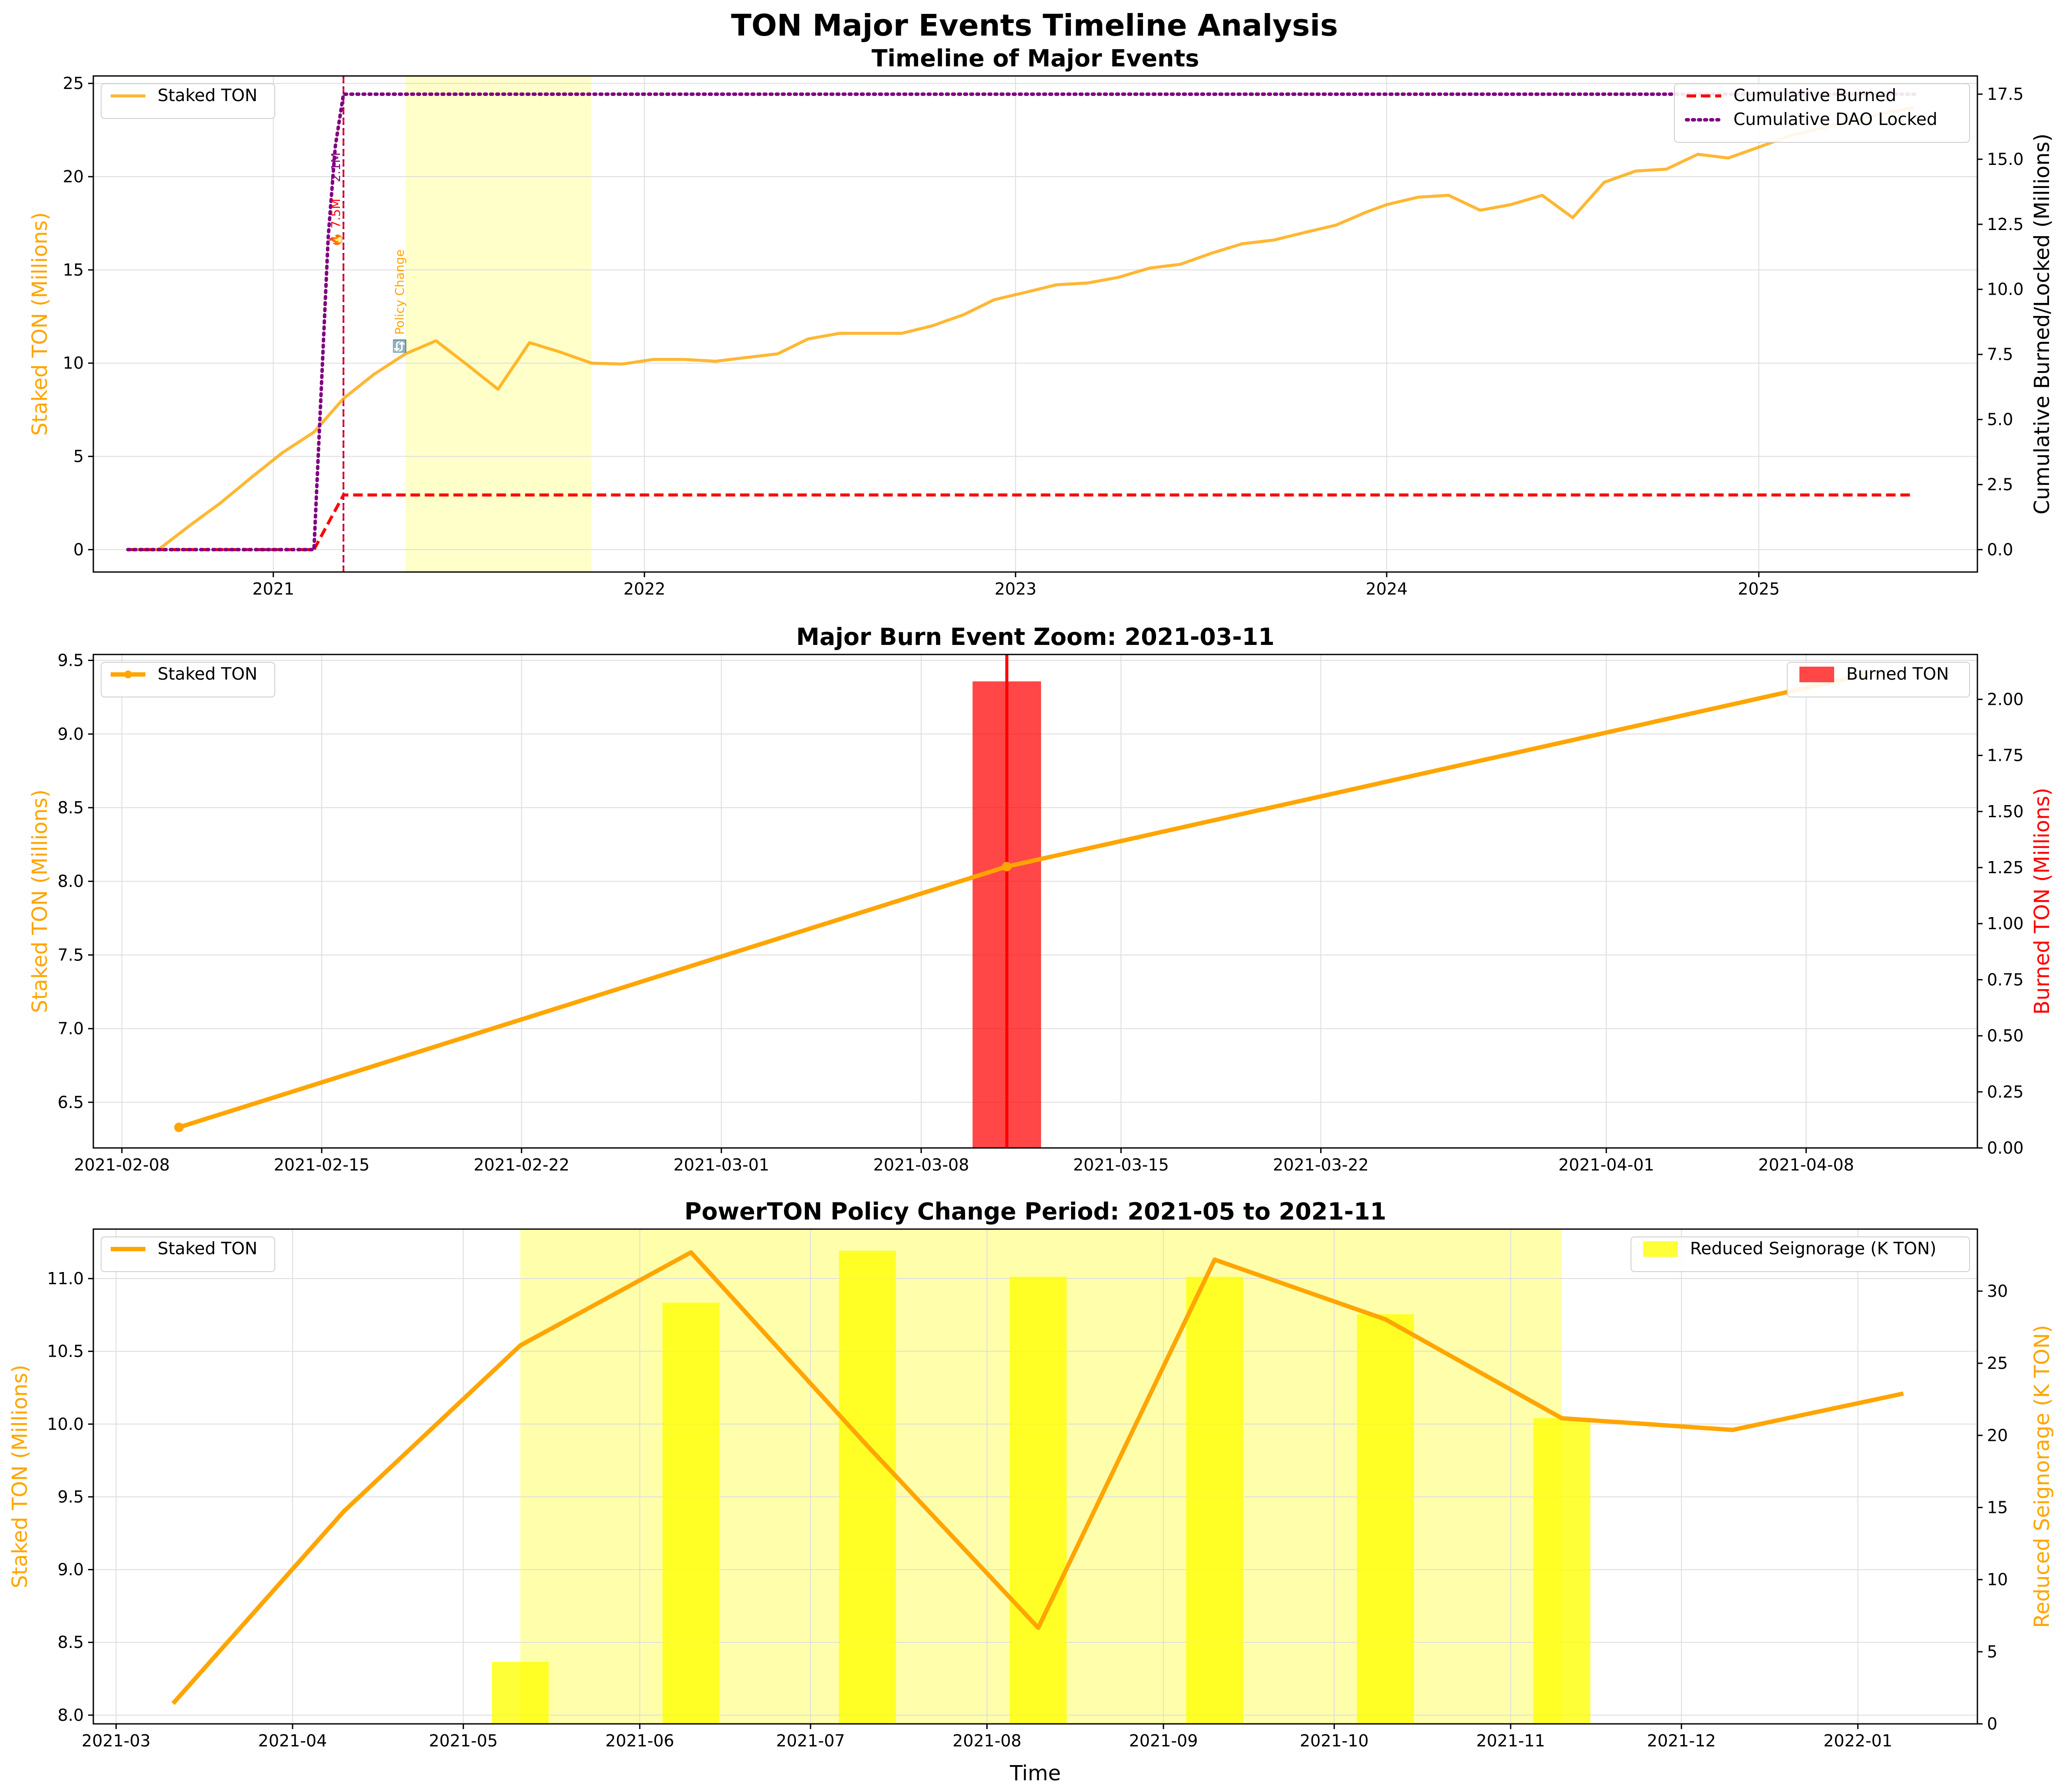 This screenshot has width=2069, height=1792. What do you see at coordinates (721, 1164) in the screenshot?
I see `x-tick-label: 2021-03-01` at bounding box center [721, 1164].